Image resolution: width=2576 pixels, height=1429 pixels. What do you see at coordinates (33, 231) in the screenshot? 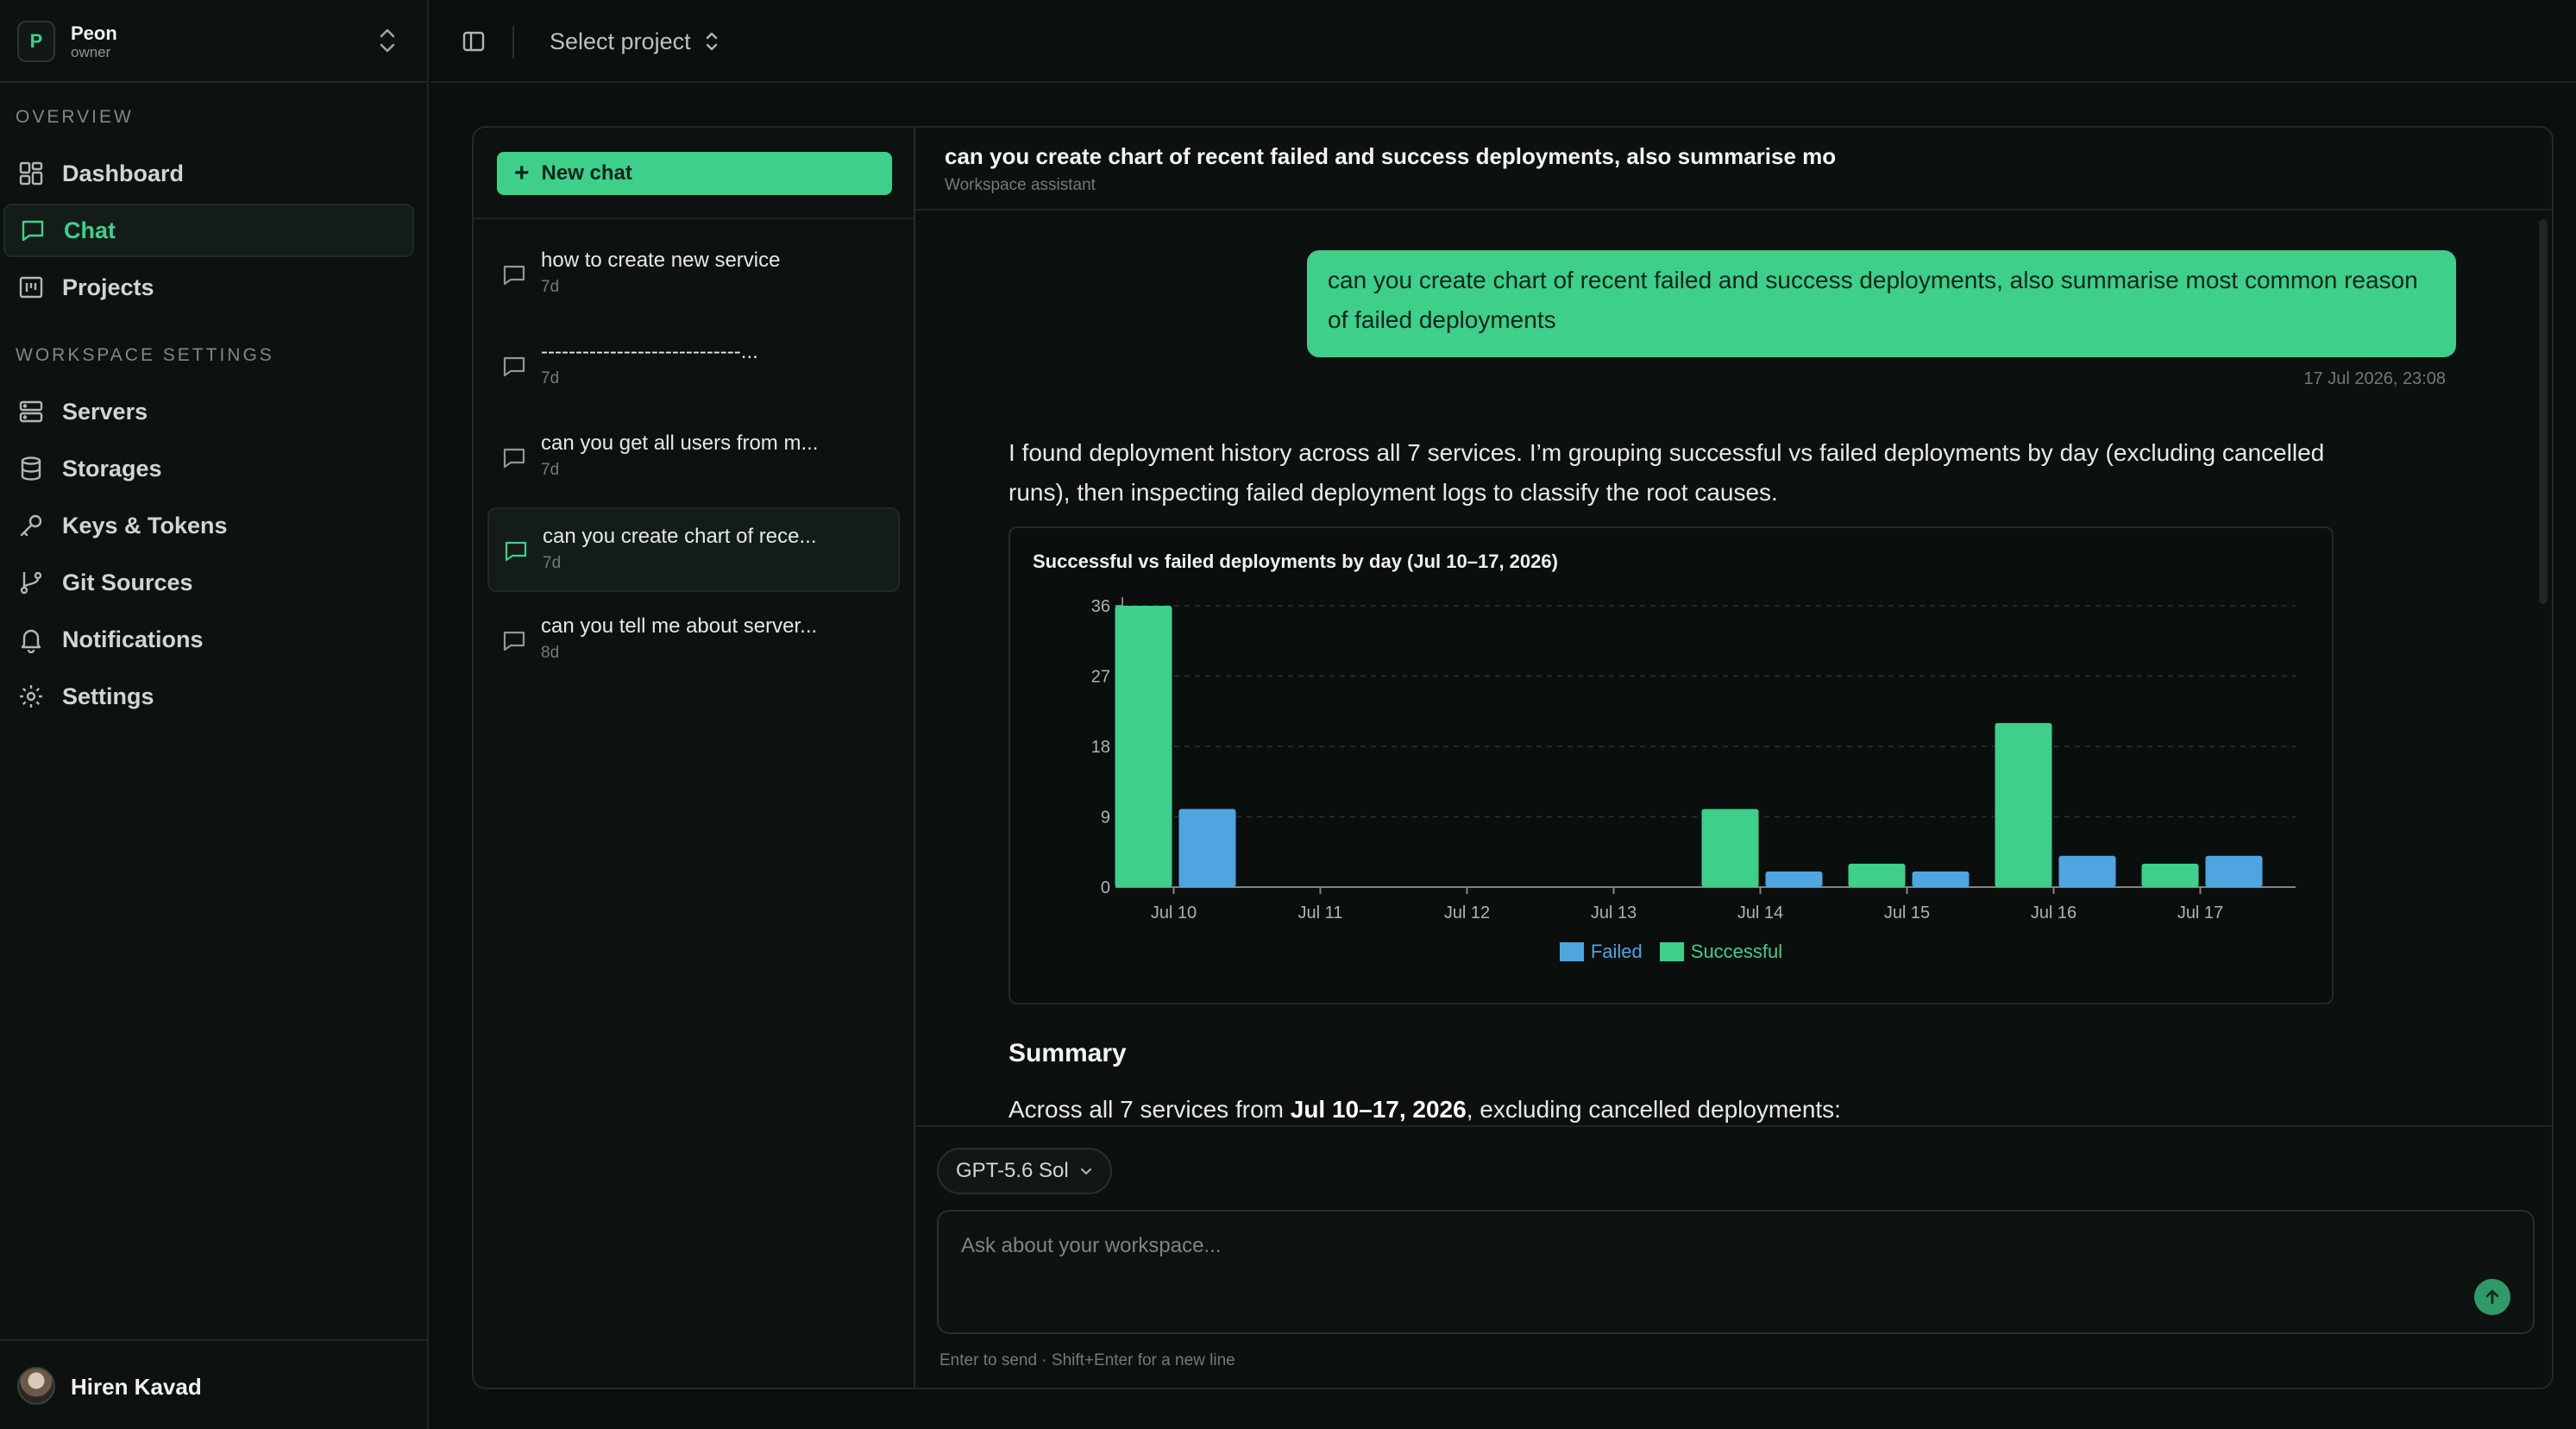
I see `chat-icon` at bounding box center [33, 231].